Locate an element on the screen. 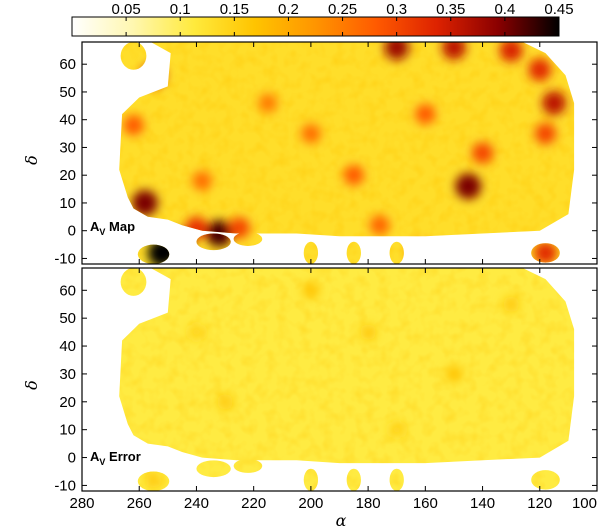 The width and height of the screenshot is (600, 531). av-error-label-main: A is located at coordinates (95, 456).